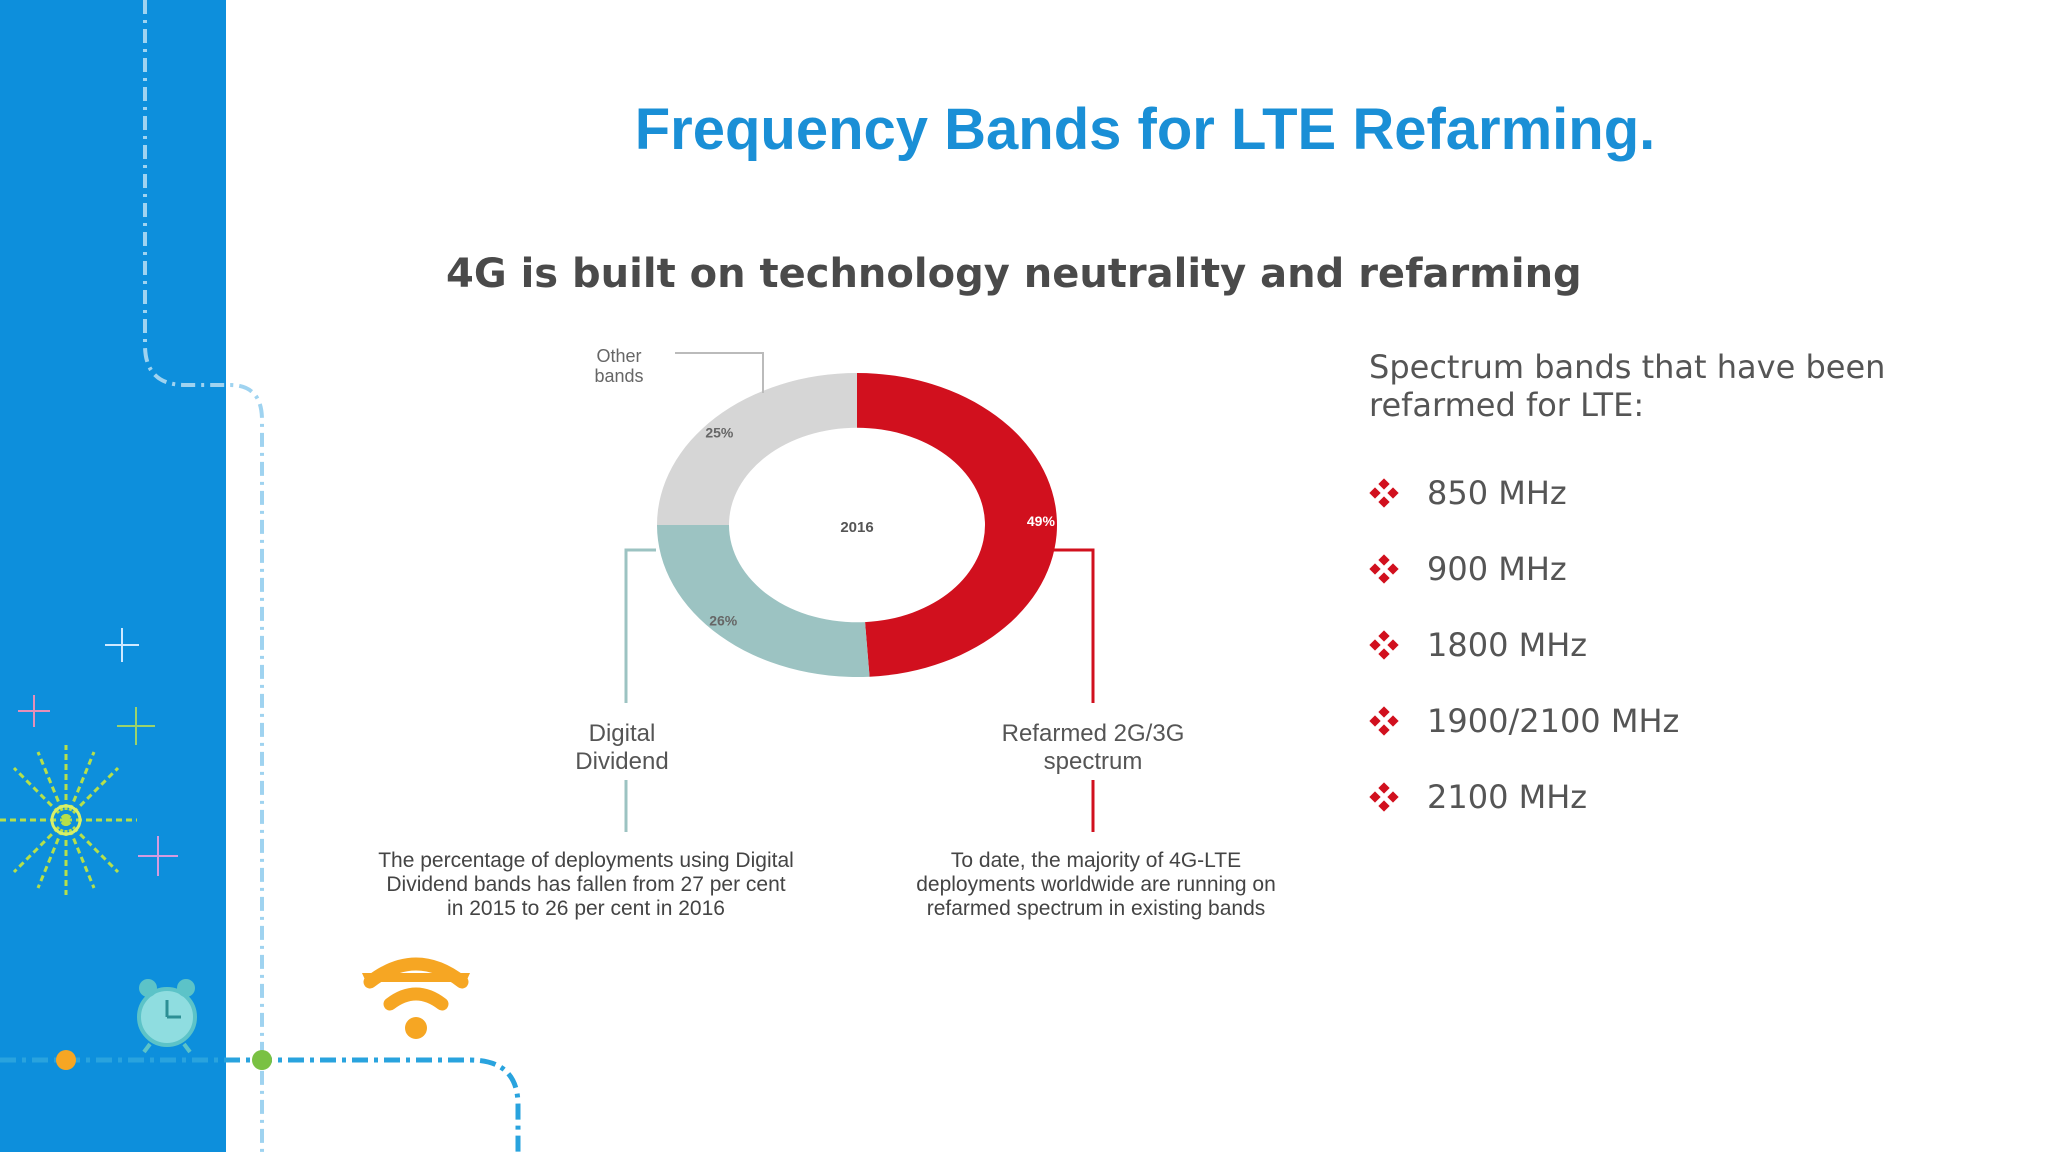 The image size is (2048, 1152). Describe the element at coordinates (66, 820) in the screenshot. I see `firework-center` at that location.